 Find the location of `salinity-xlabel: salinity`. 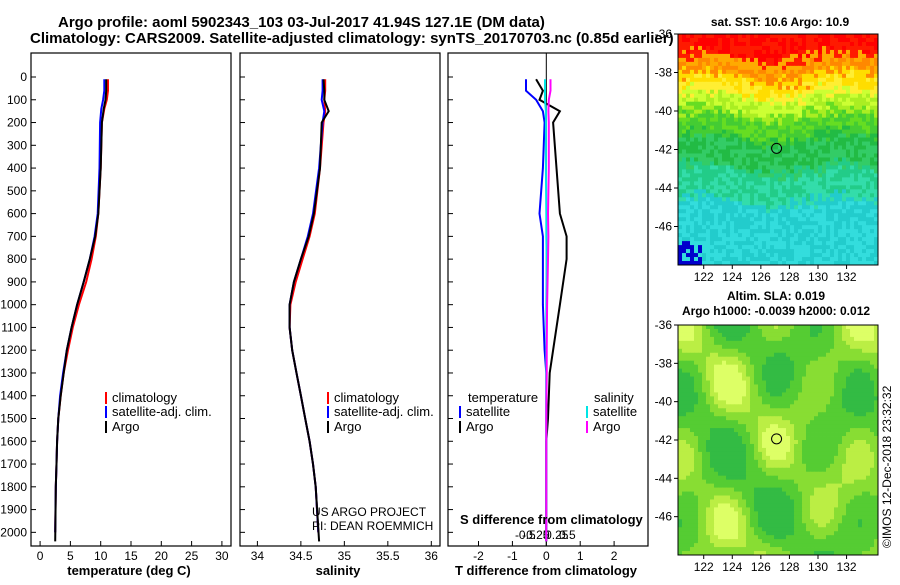

salinity-xlabel: salinity is located at coordinates (339, 570).